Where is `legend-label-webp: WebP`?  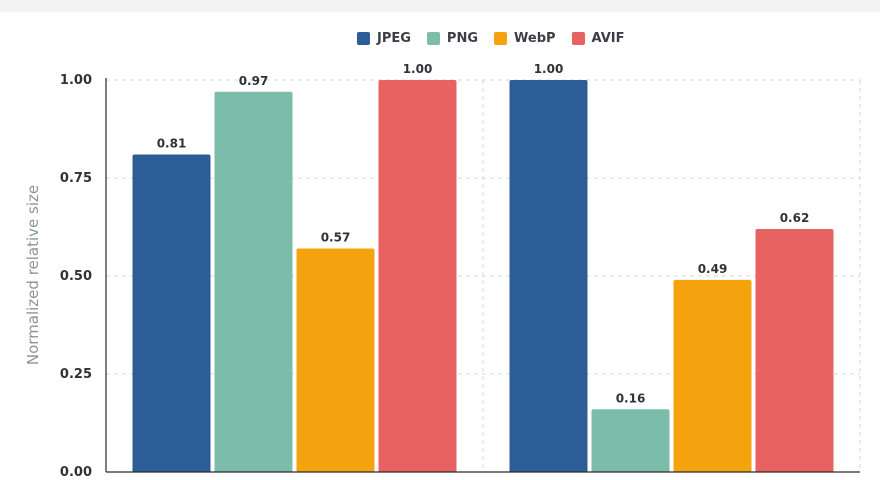
legend-label-webp: WebP is located at coordinates (535, 38).